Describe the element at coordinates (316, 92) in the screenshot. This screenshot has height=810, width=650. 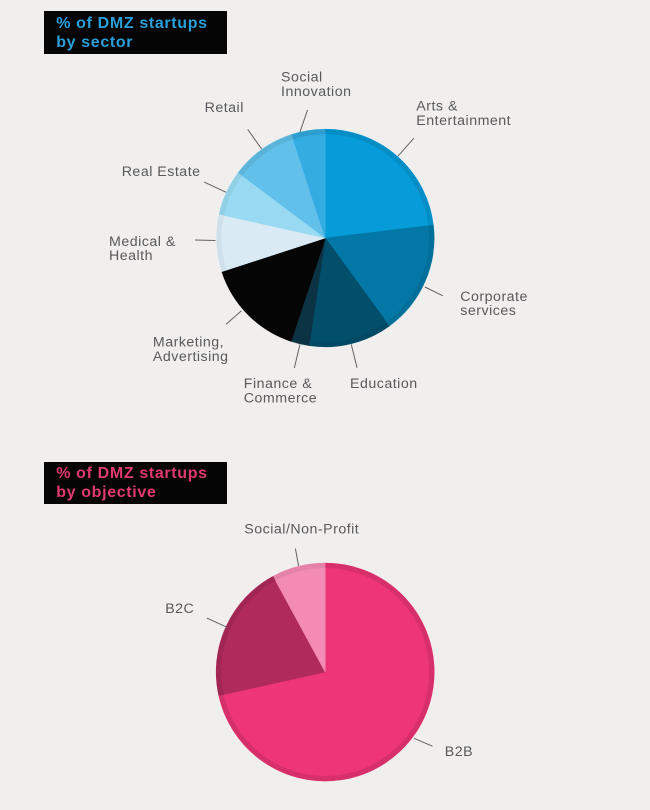
I see `svg-text: Innovation` at that location.